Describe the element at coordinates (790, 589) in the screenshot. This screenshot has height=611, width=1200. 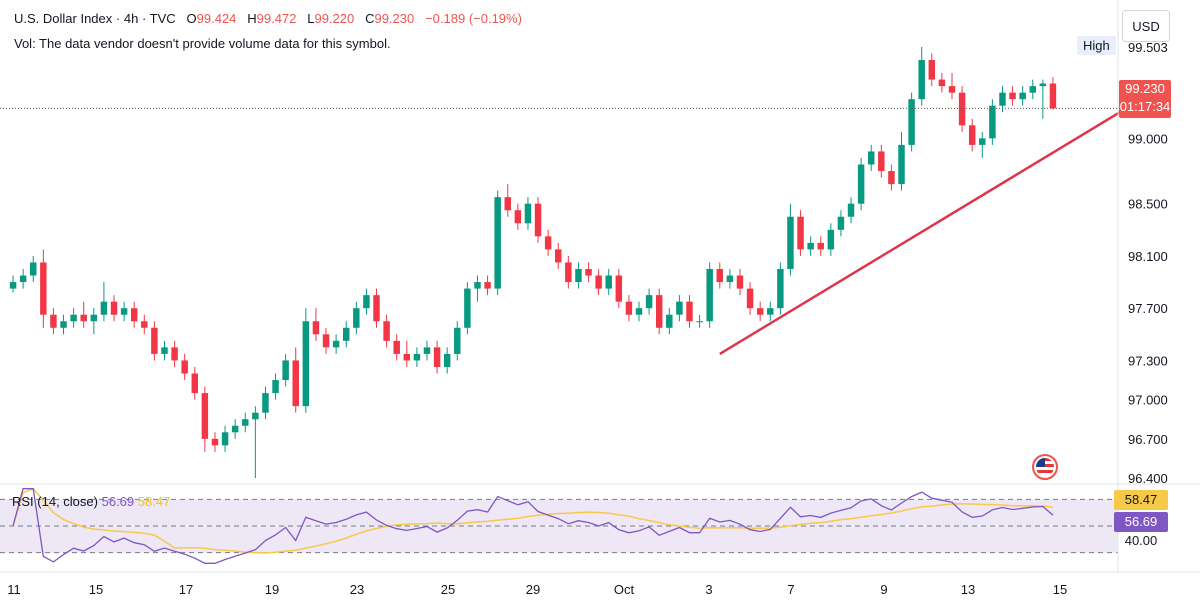
I see `time-tick-label: 7` at that location.